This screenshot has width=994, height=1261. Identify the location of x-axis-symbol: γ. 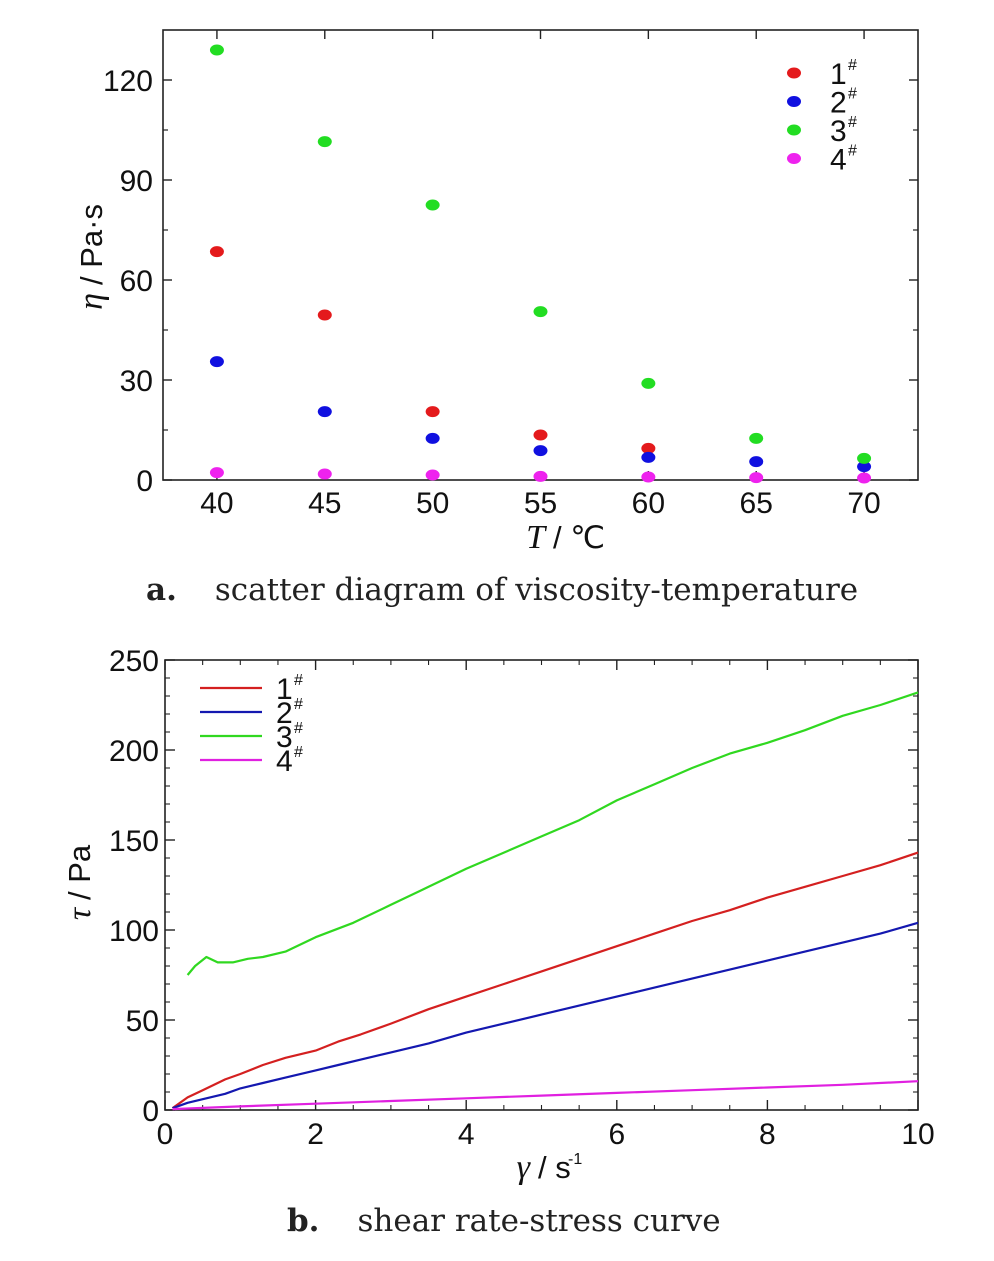
(524, 1167).